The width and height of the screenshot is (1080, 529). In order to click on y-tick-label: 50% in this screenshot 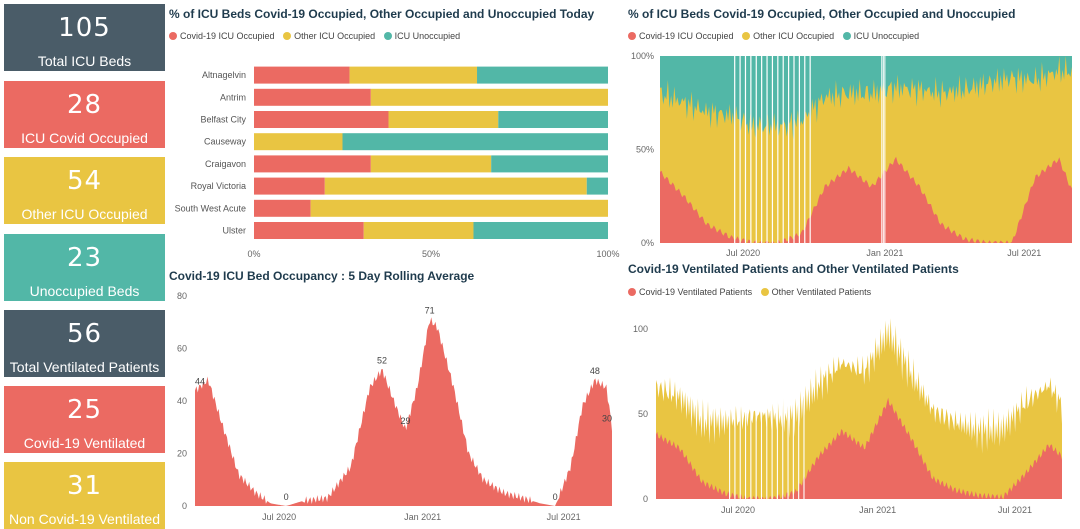, I will do `click(645, 150)`.